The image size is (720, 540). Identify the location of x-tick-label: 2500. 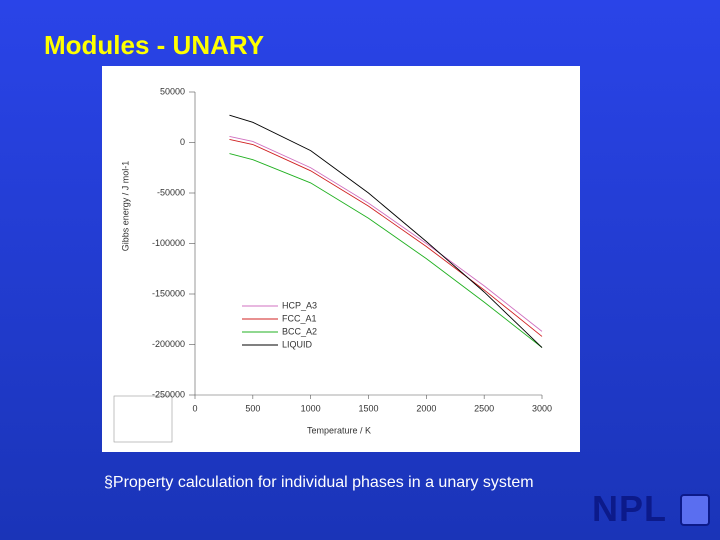
(484, 408).